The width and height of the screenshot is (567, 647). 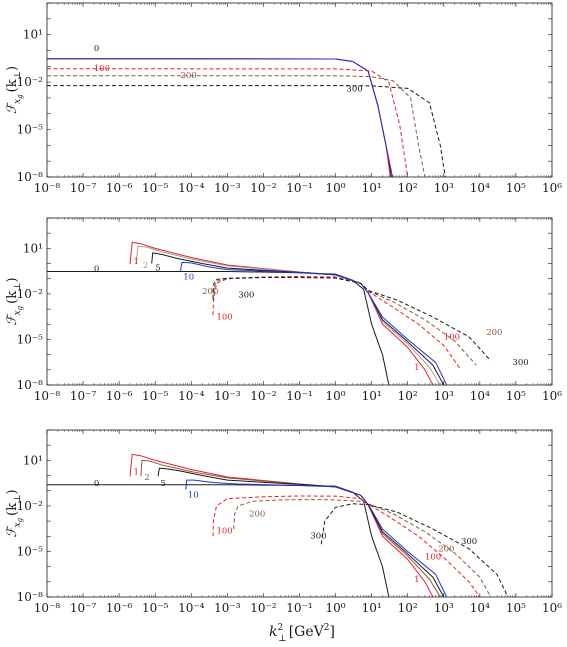 What do you see at coordinates (408, 188) in the screenshot?
I see `x-tick-label: 10²` at bounding box center [408, 188].